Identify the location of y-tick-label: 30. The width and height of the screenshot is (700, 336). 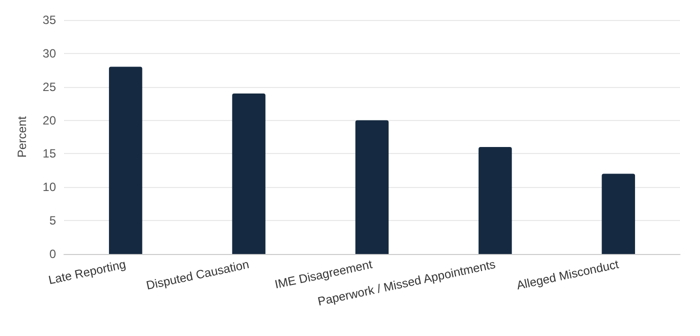
(49, 53).